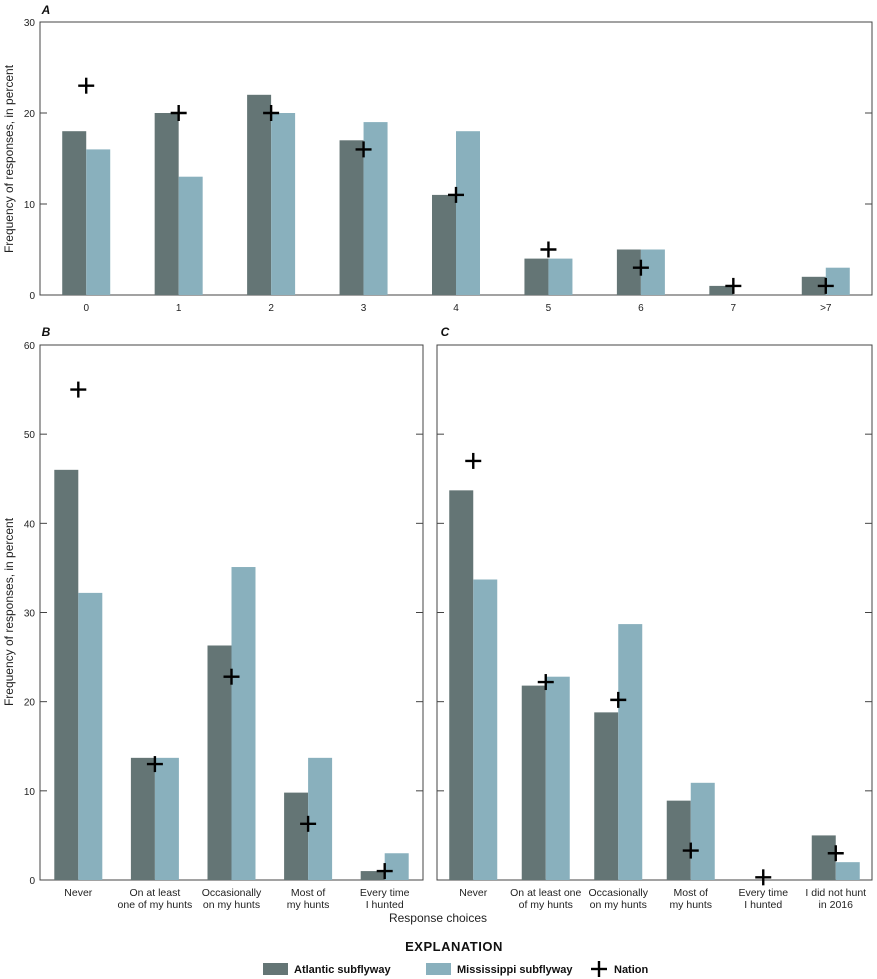 The image size is (877, 979). I want to click on panel-label-b: B, so click(46, 332).